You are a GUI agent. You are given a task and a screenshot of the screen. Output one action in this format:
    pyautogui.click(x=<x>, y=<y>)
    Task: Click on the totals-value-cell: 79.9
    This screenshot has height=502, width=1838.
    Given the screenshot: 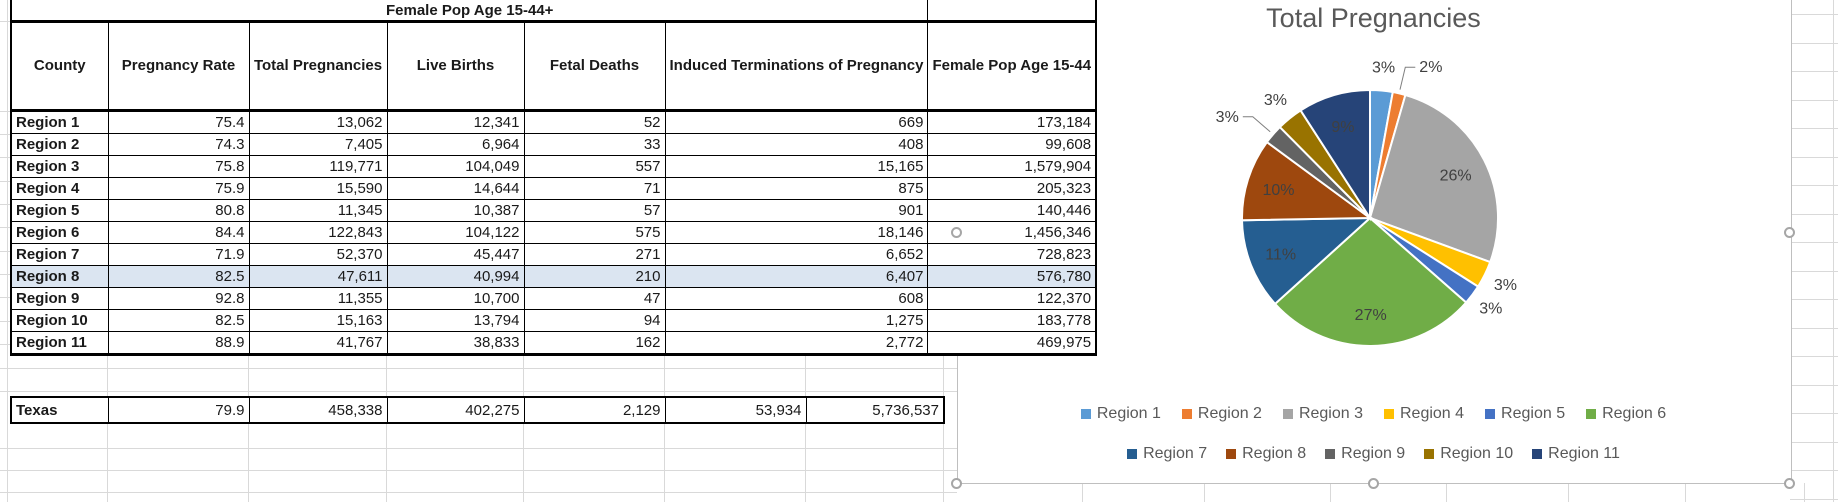 What is the action you would take?
    pyautogui.click(x=178, y=410)
    